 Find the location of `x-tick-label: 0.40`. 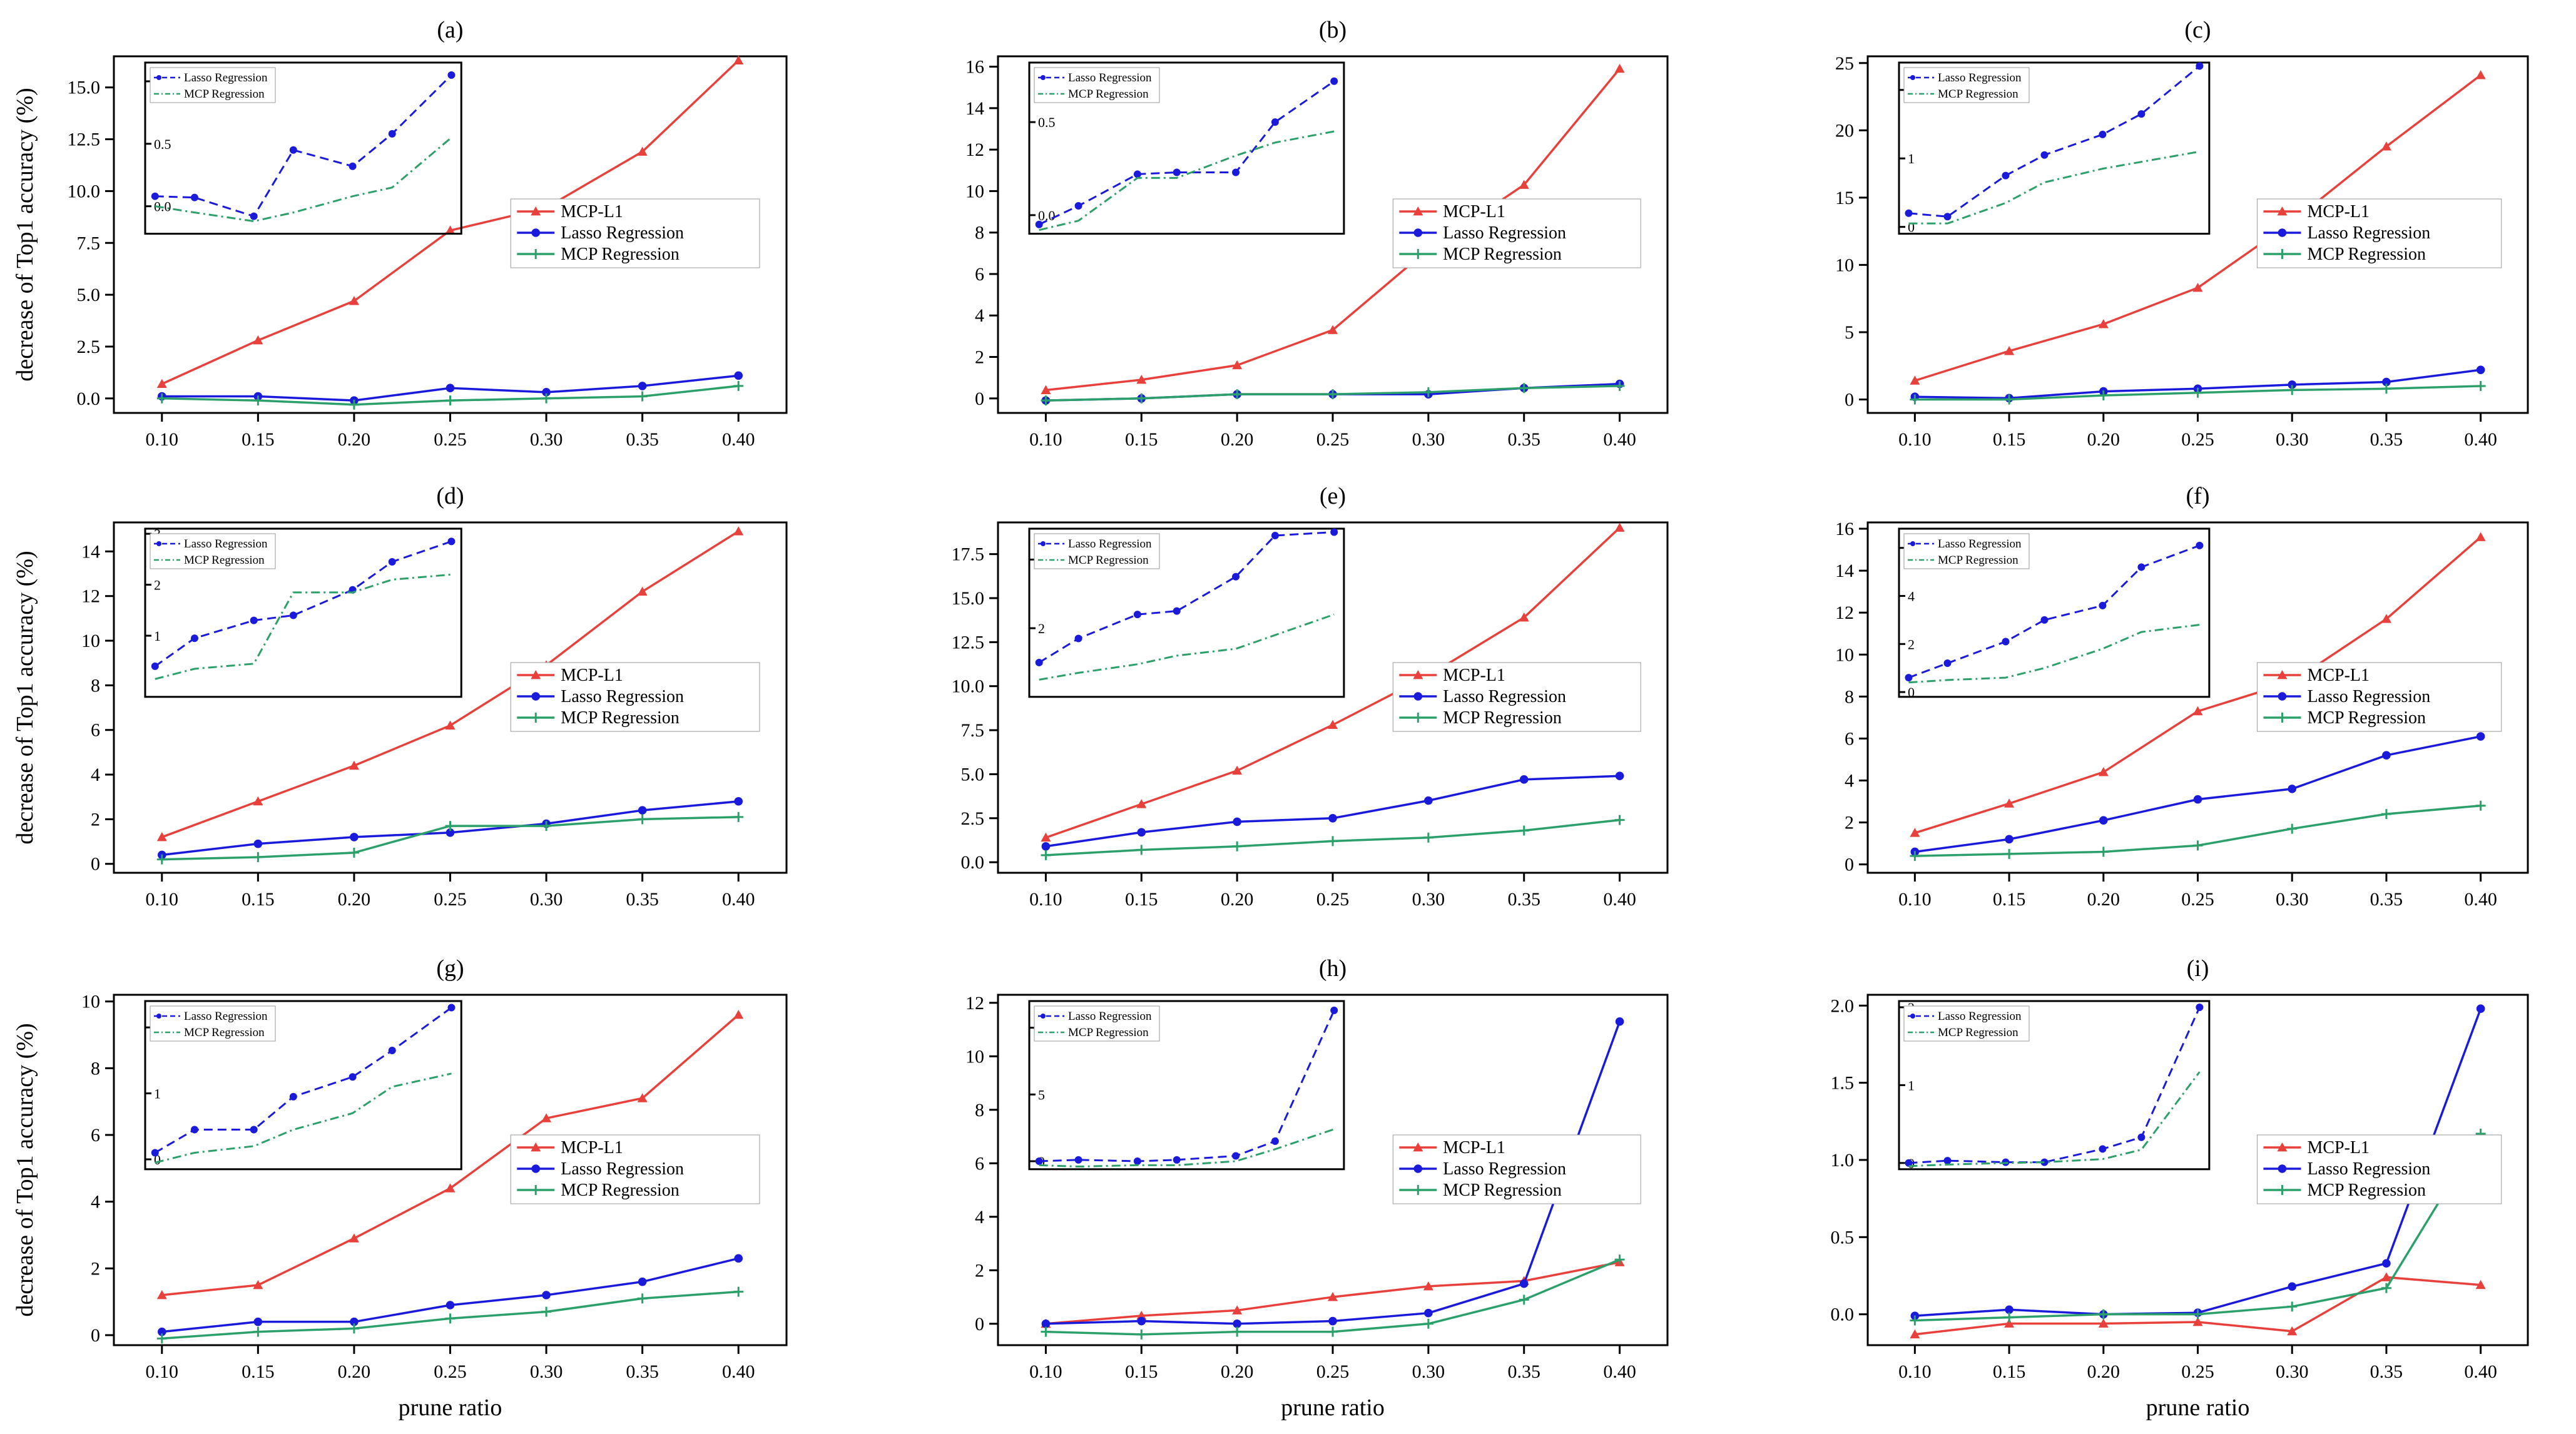

x-tick-label: 0.40 is located at coordinates (738, 1371).